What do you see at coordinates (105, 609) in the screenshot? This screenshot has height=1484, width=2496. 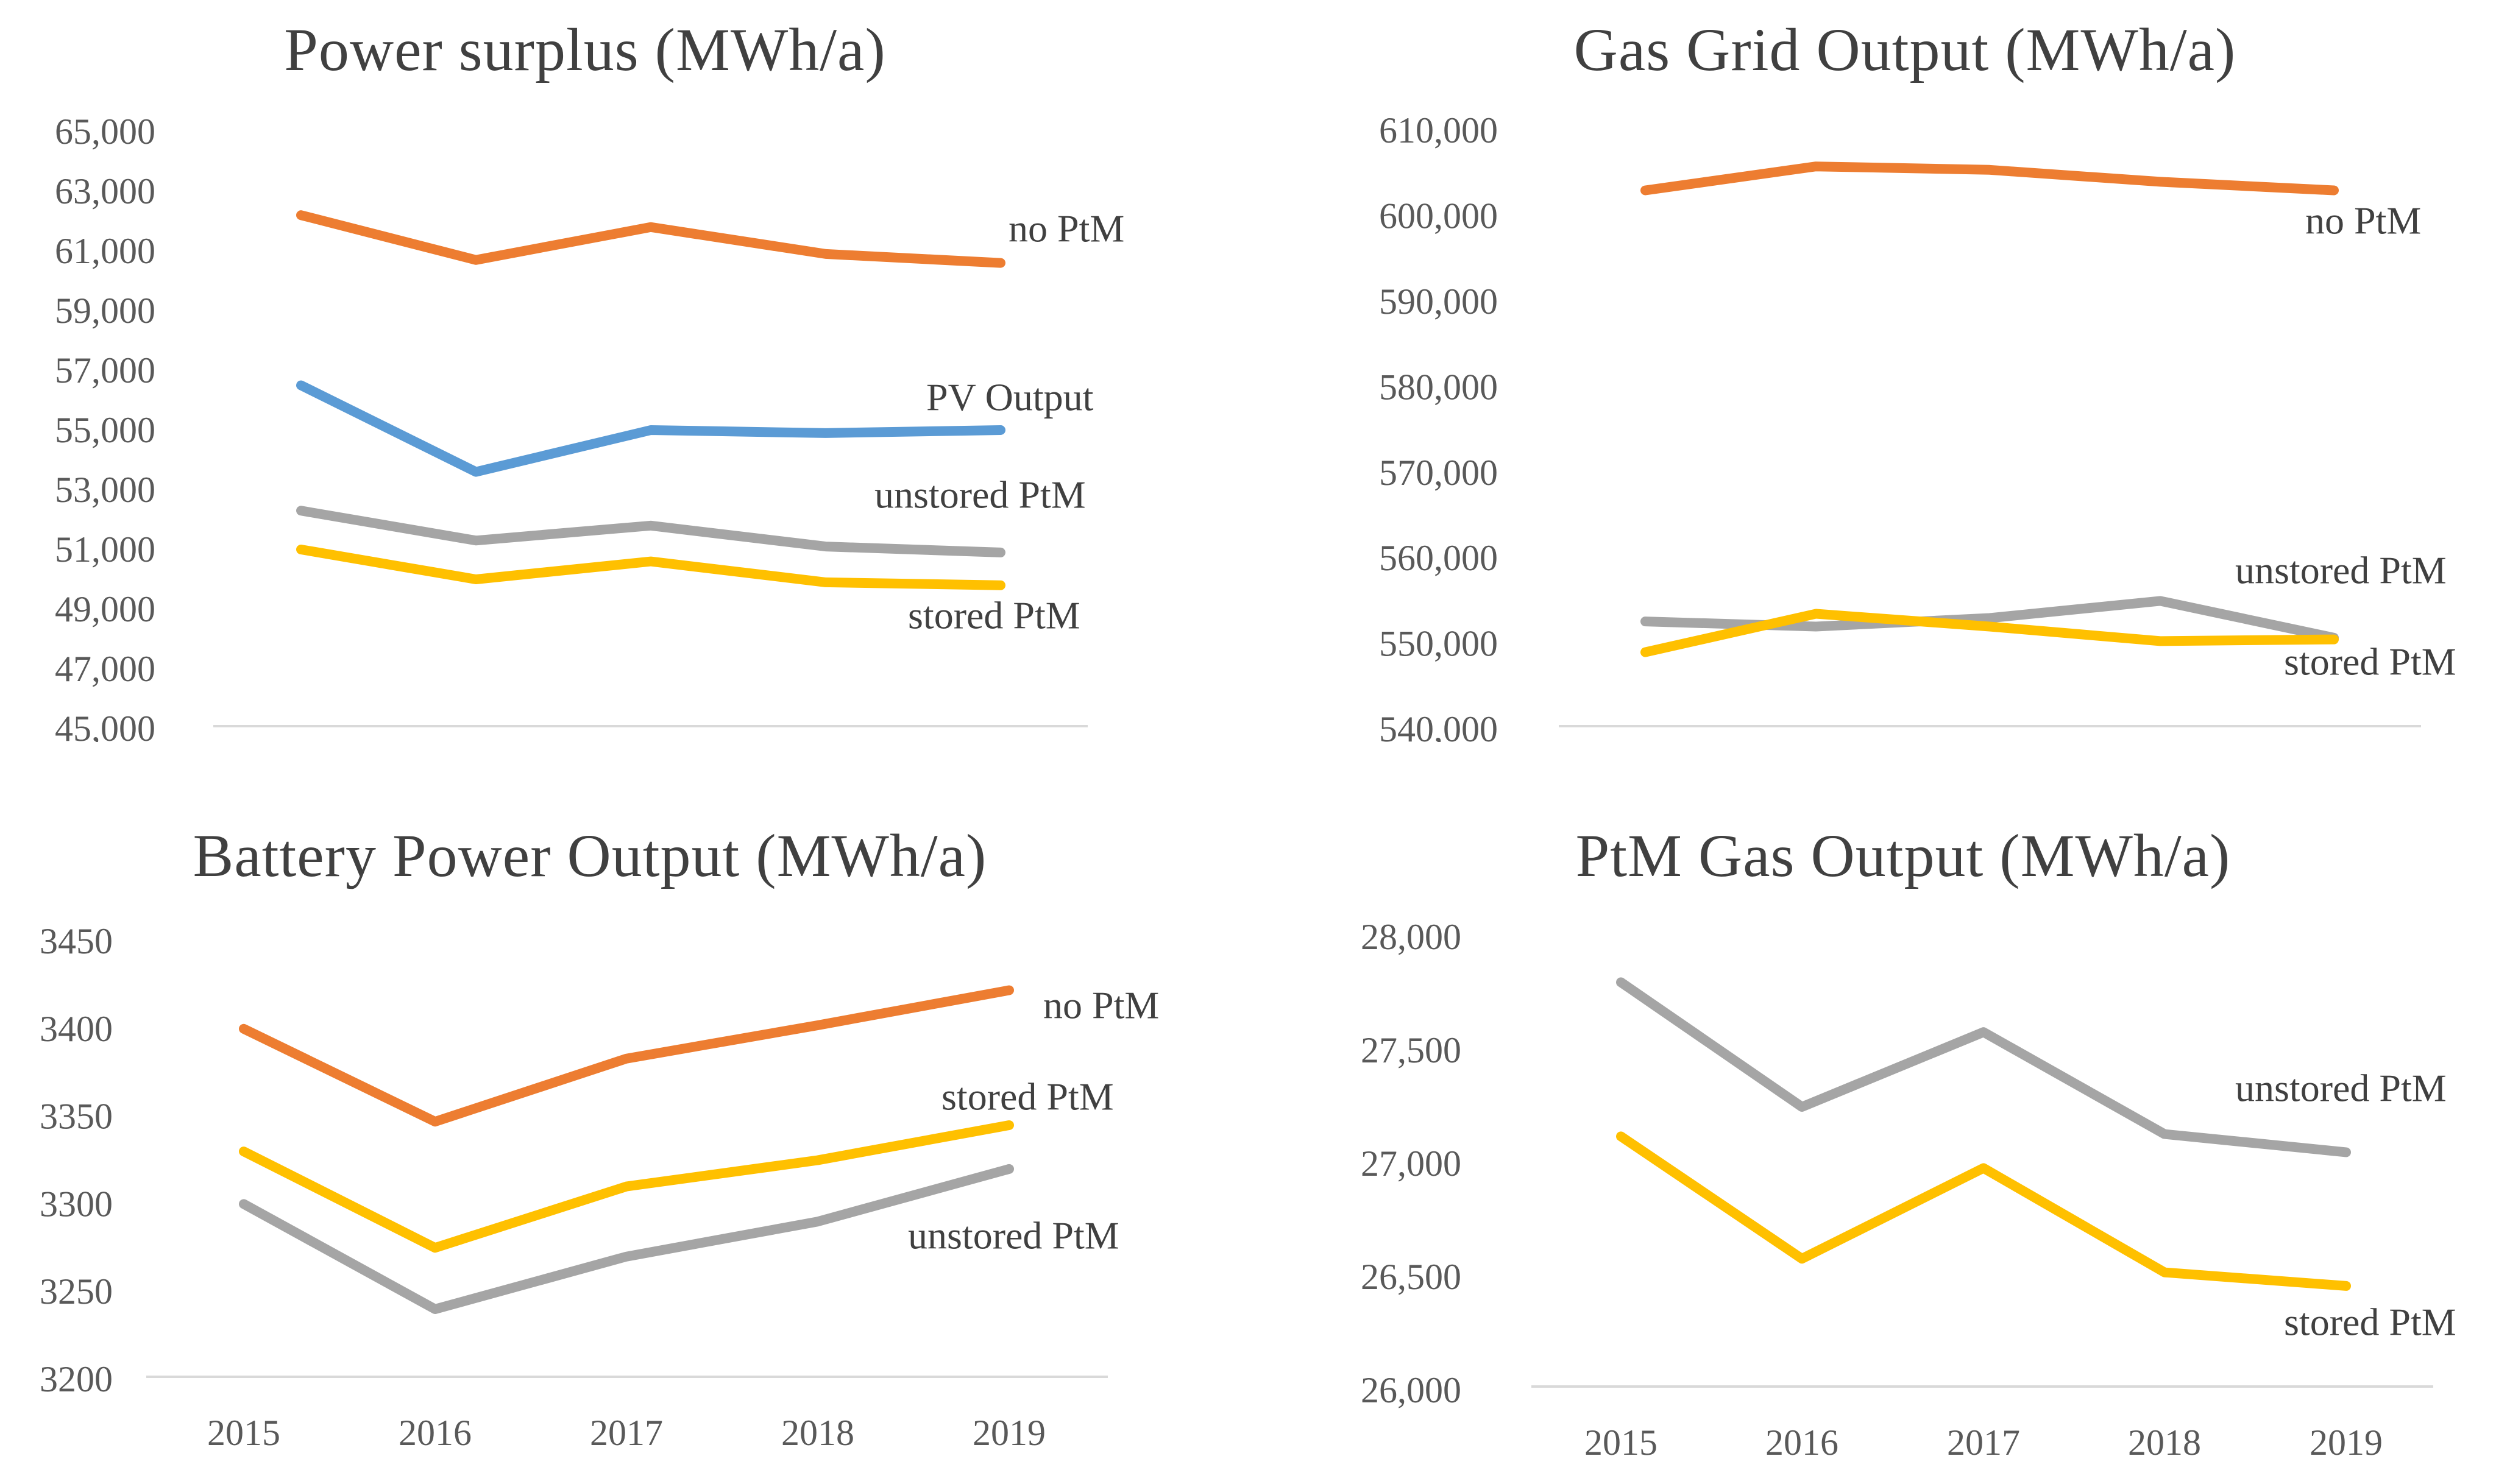 I see `y-tick-label: 49,000` at bounding box center [105, 609].